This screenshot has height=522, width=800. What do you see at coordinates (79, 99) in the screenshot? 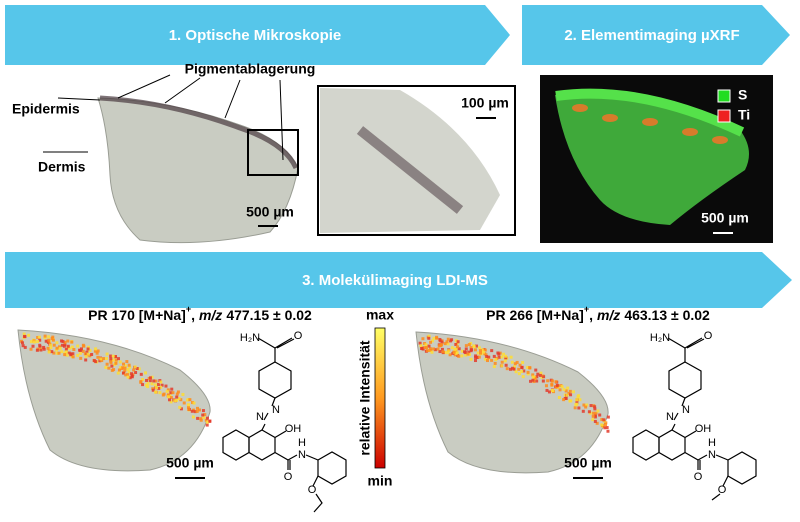
I see `pointer` at bounding box center [79, 99].